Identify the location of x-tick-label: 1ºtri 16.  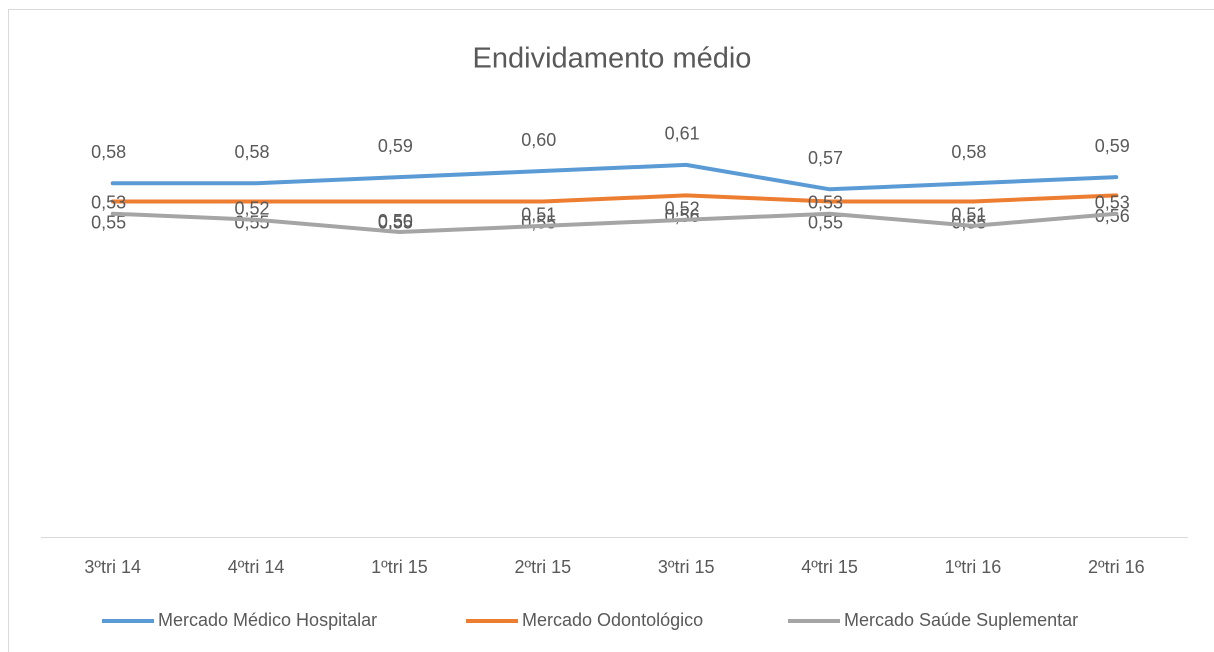
(973, 567).